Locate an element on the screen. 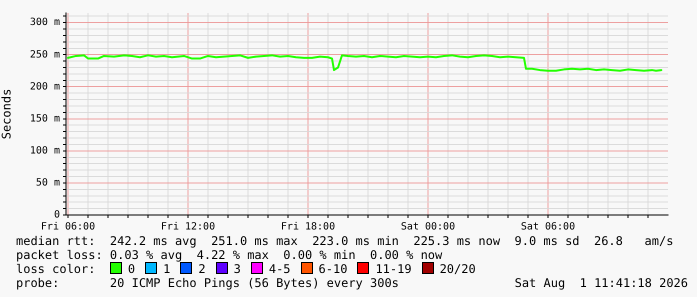  y-tick-label: 100 m is located at coordinates (45, 150).